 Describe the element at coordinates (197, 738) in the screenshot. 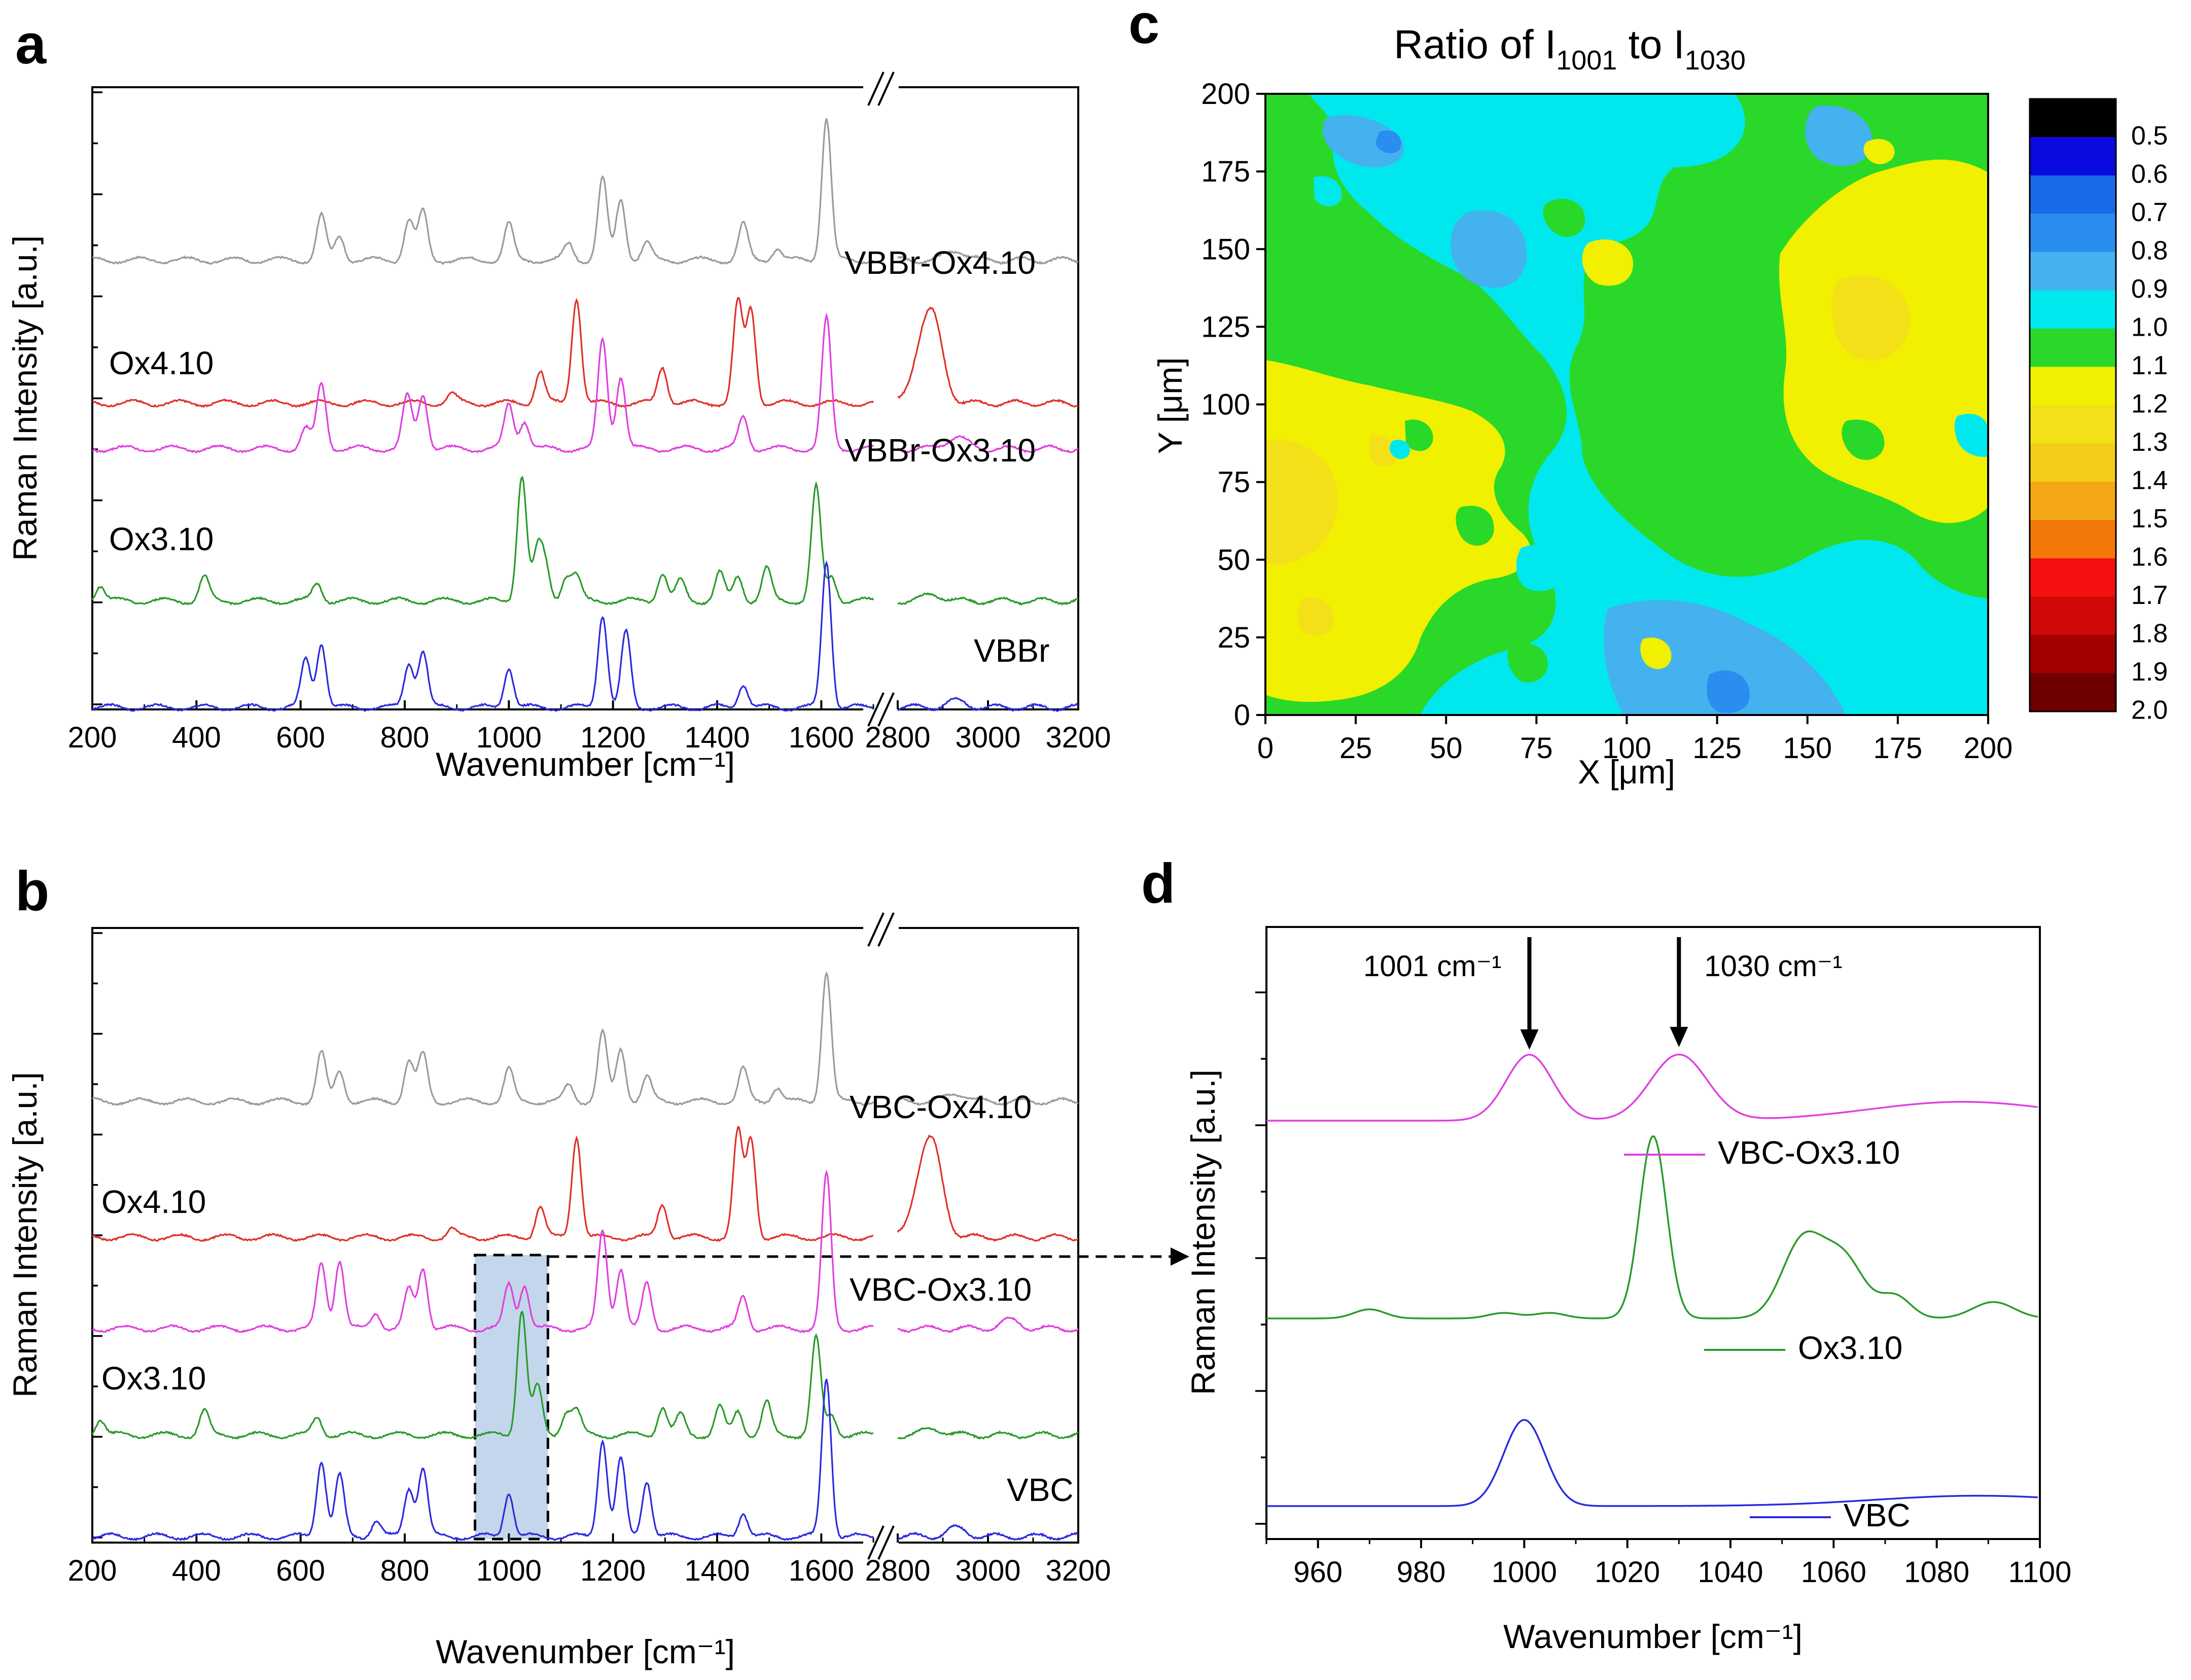

I see `a-xtick-label: 400` at that location.